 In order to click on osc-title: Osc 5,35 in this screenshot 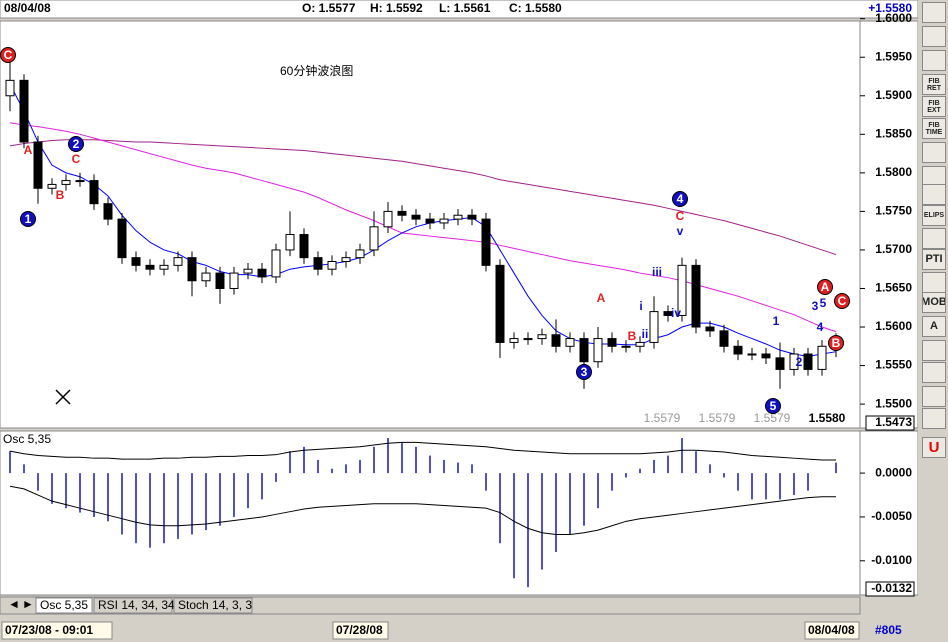, I will do `click(27, 439)`.